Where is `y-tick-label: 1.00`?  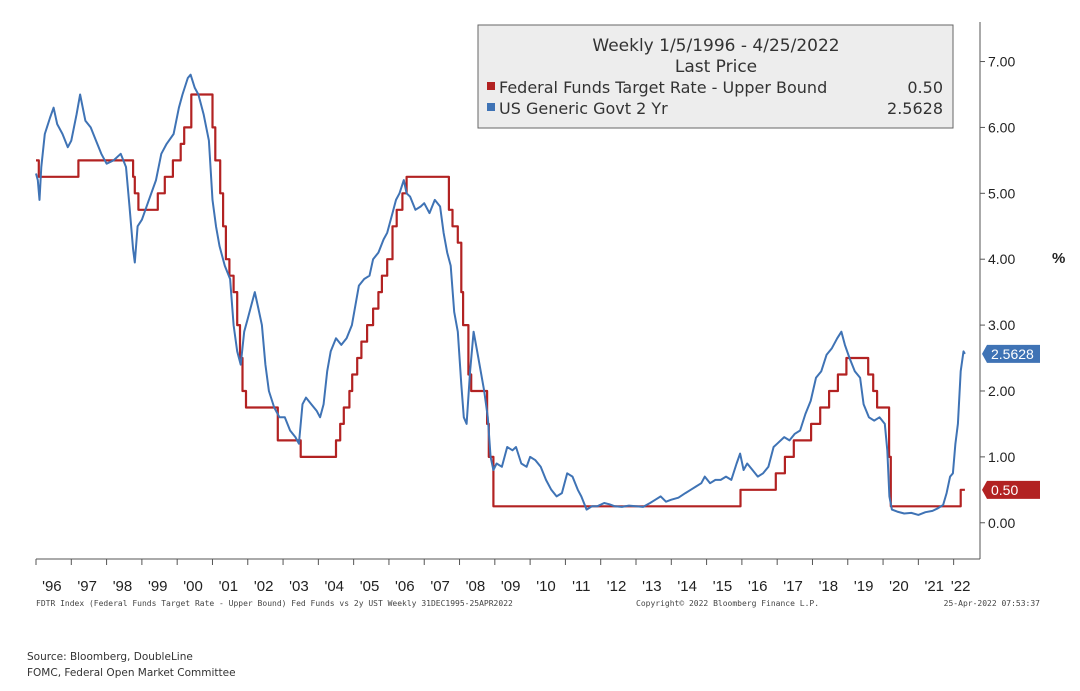
y-tick-label: 1.00 is located at coordinates (1001, 457).